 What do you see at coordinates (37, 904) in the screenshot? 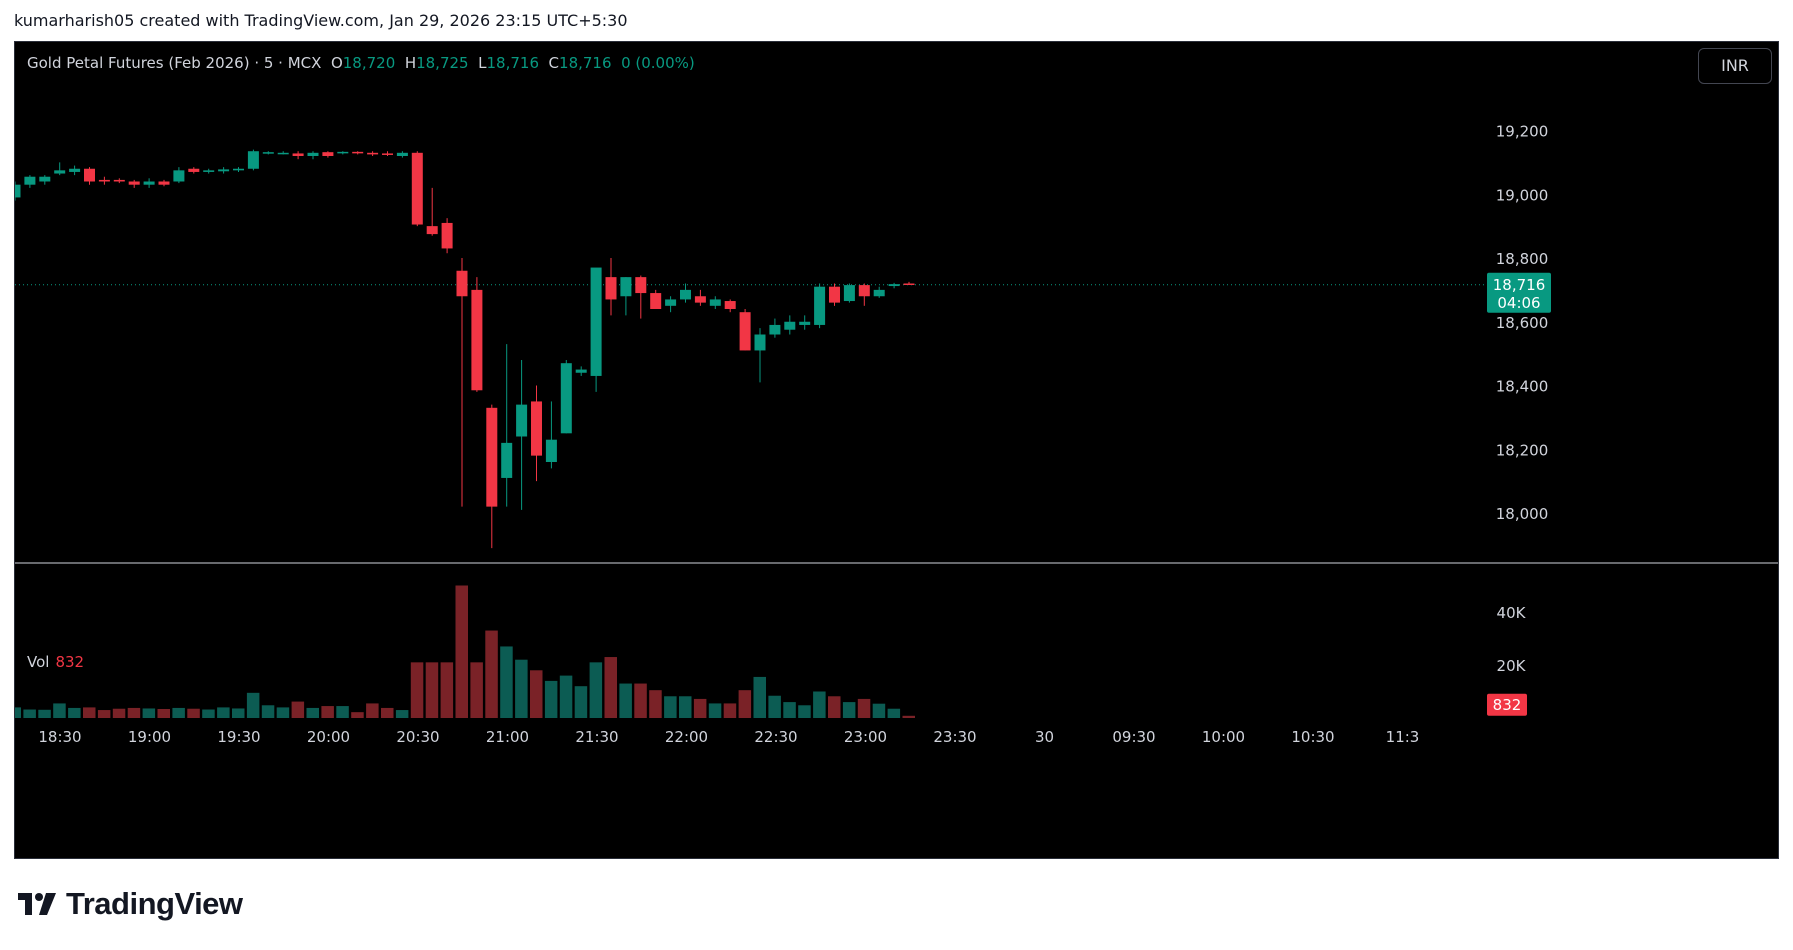
I see `tradingview-logo-icon` at bounding box center [37, 904].